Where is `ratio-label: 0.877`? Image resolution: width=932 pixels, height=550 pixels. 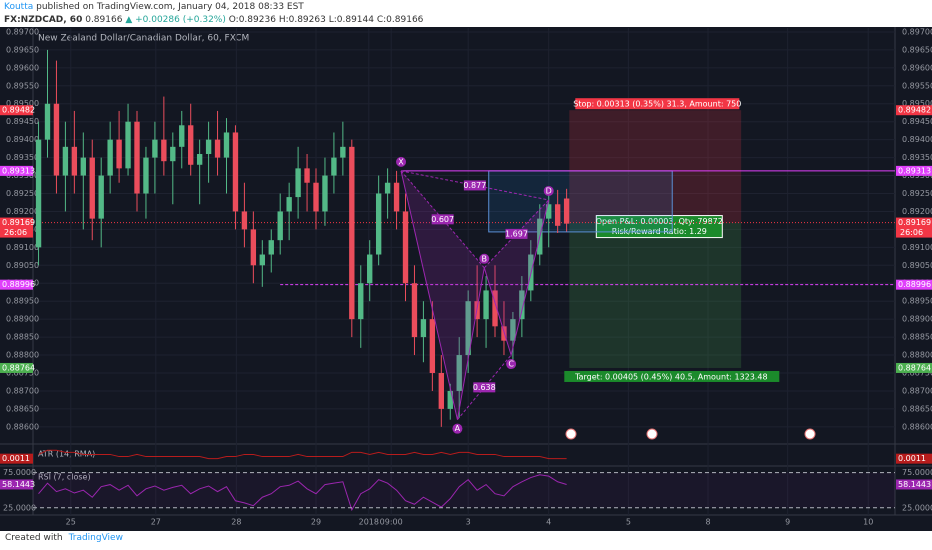
ratio-label: 0.877 is located at coordinates (474, 185).